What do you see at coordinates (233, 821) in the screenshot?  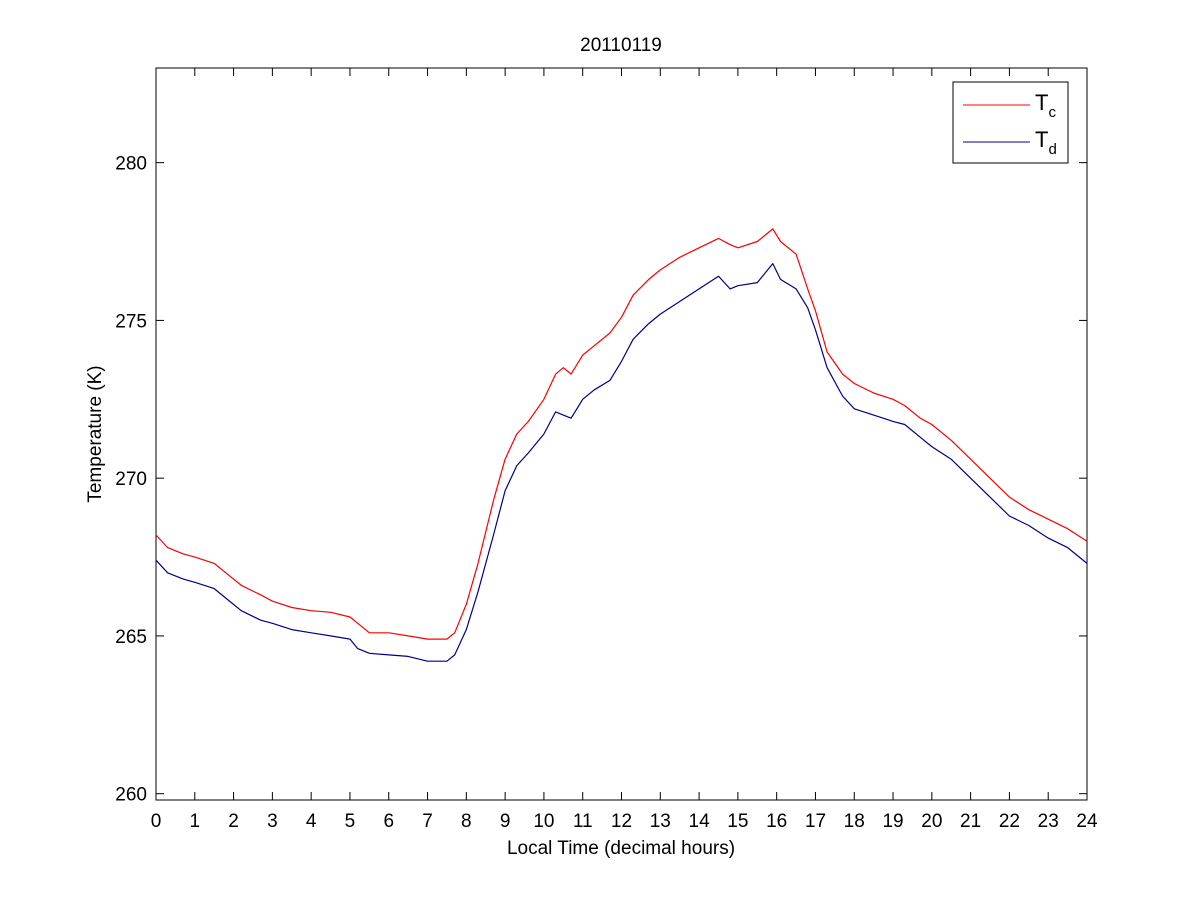 I see `x-tick-label: 2` at bounding box center [233, 821].